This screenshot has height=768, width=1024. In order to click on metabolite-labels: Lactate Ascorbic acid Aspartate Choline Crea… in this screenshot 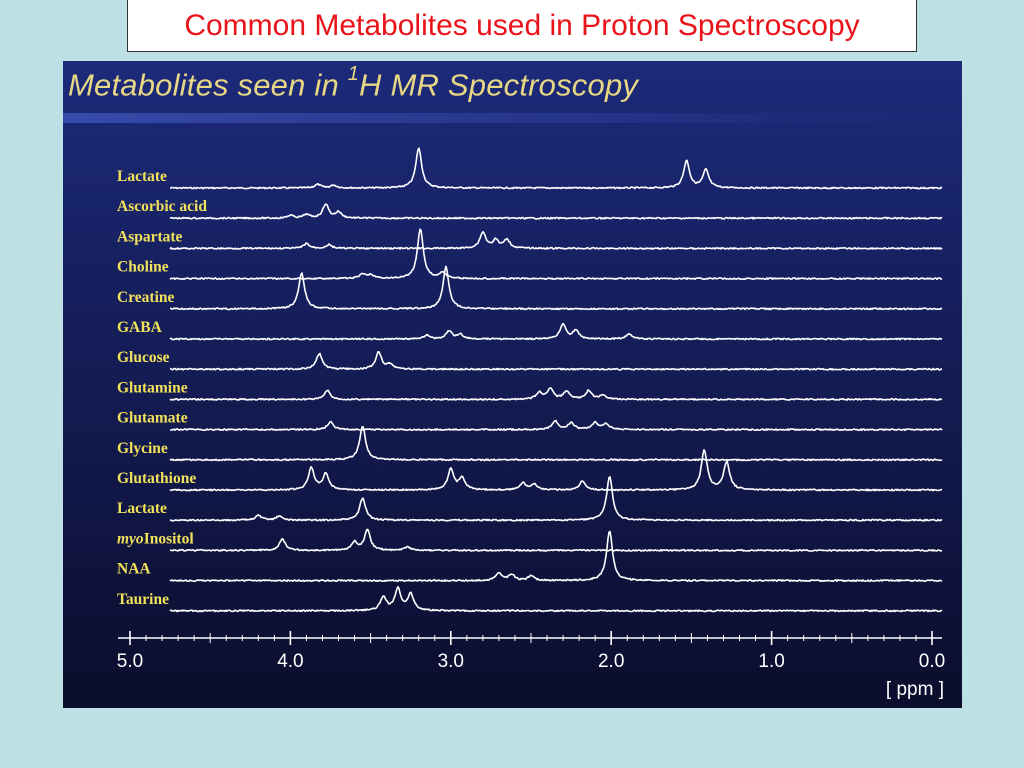, I will do `click(162, 388)`.